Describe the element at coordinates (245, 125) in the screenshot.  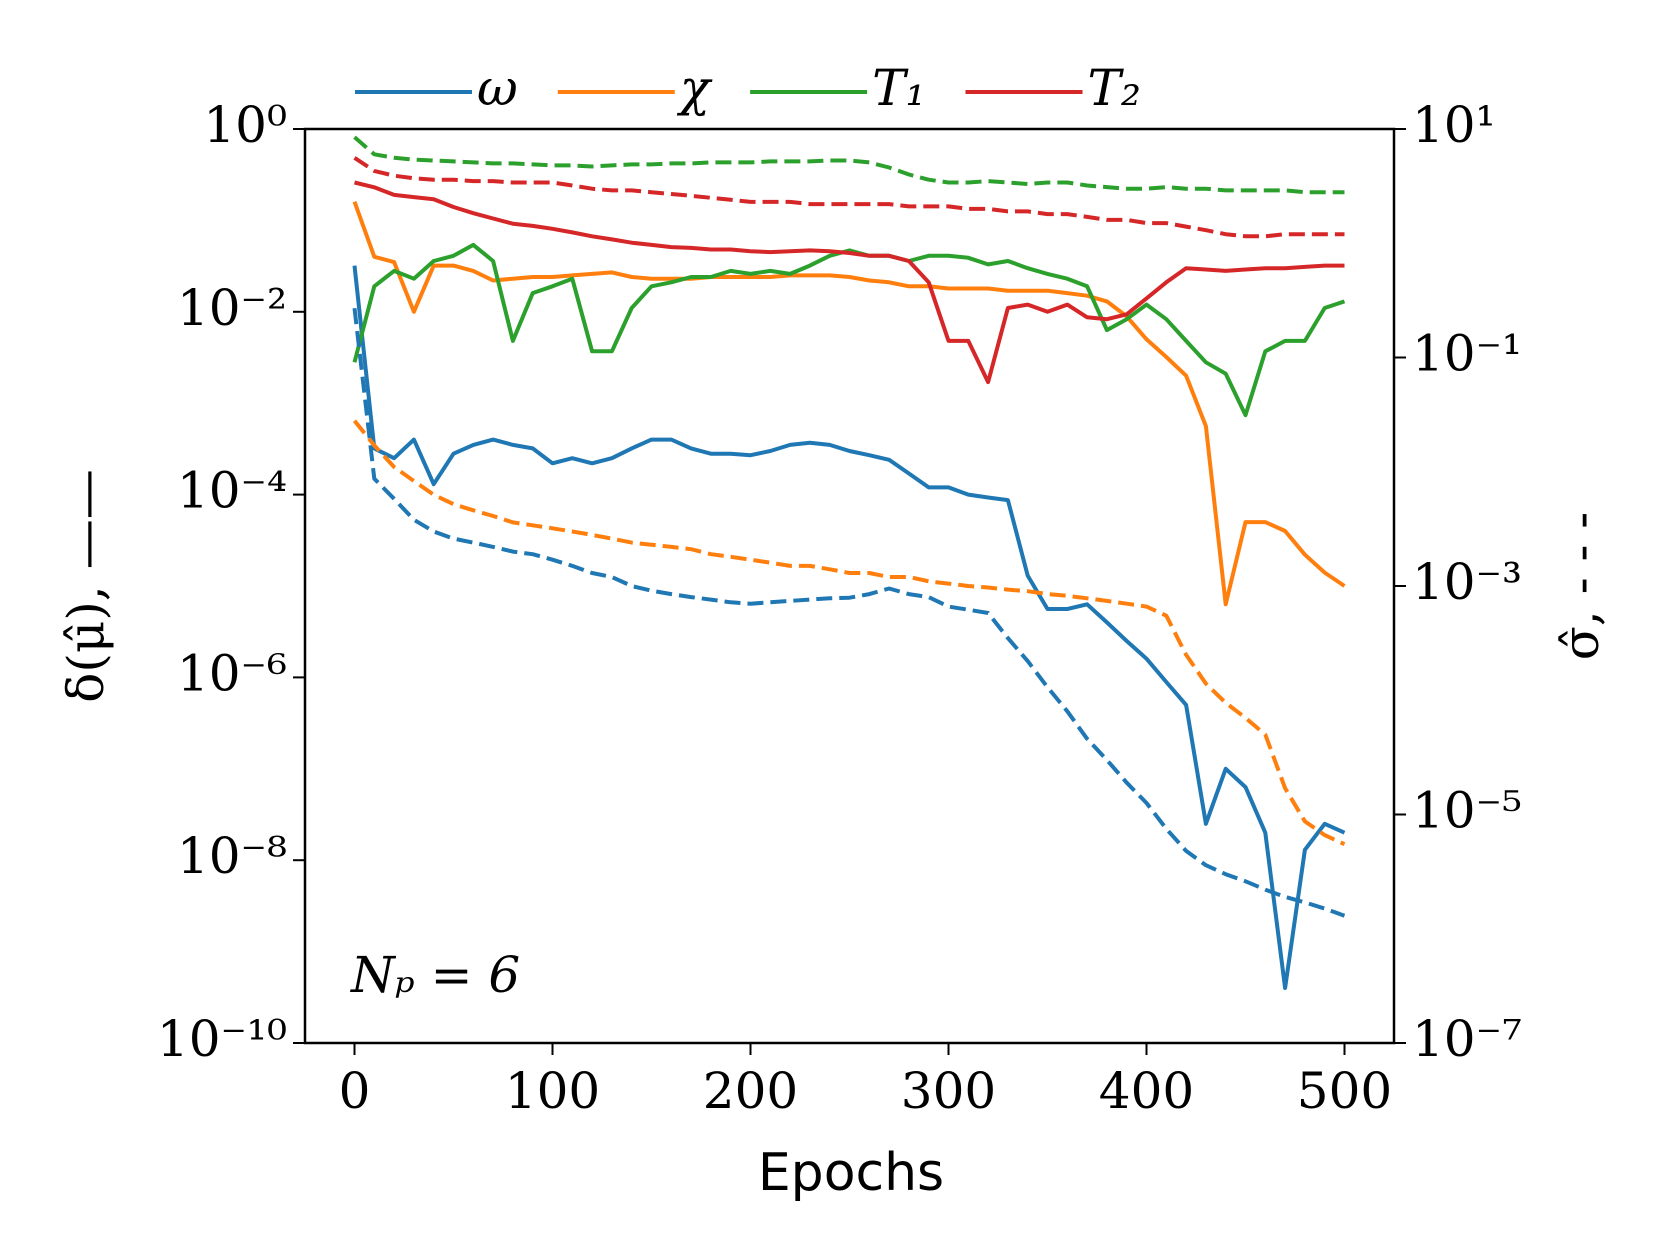
I see `y-tick-label: 10⁰` at that location.